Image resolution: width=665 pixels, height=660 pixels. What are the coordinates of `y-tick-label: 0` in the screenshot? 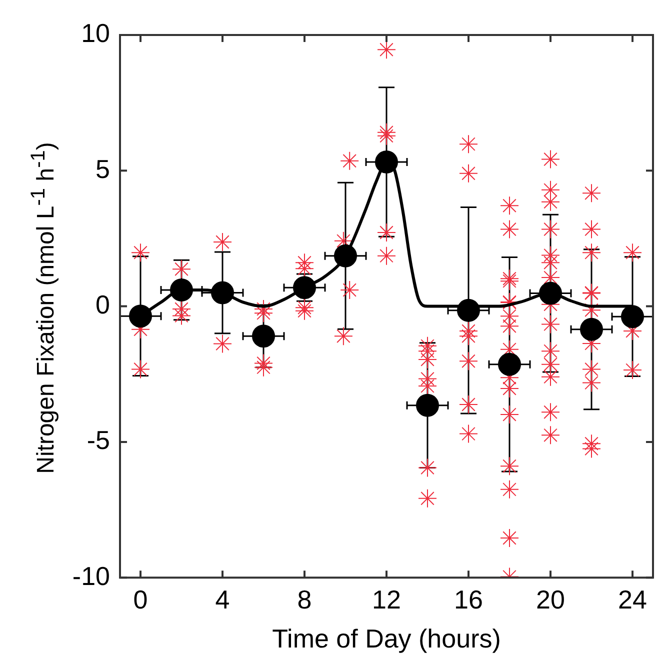 It's located at (103, 304).